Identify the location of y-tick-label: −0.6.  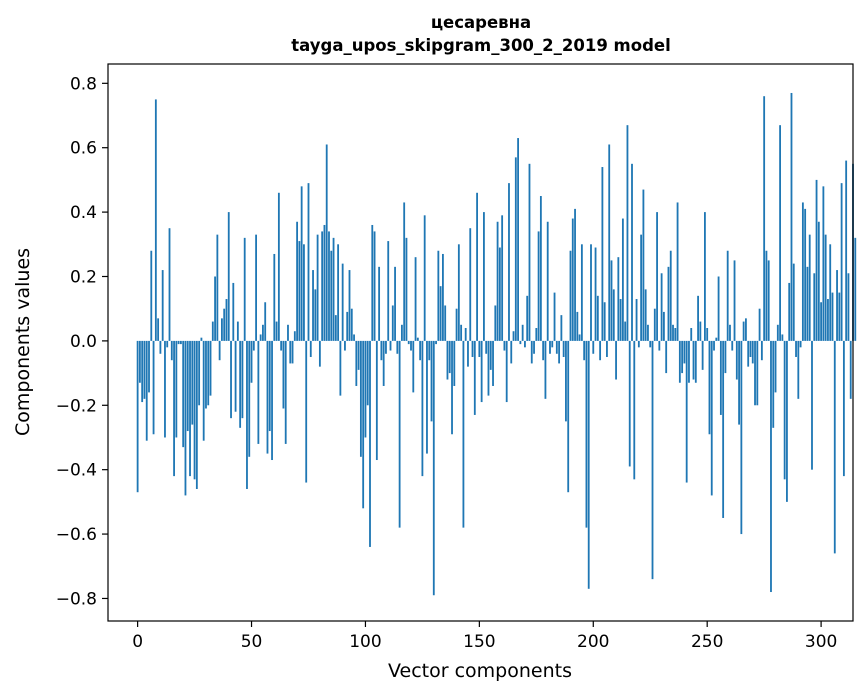
(76, 535).